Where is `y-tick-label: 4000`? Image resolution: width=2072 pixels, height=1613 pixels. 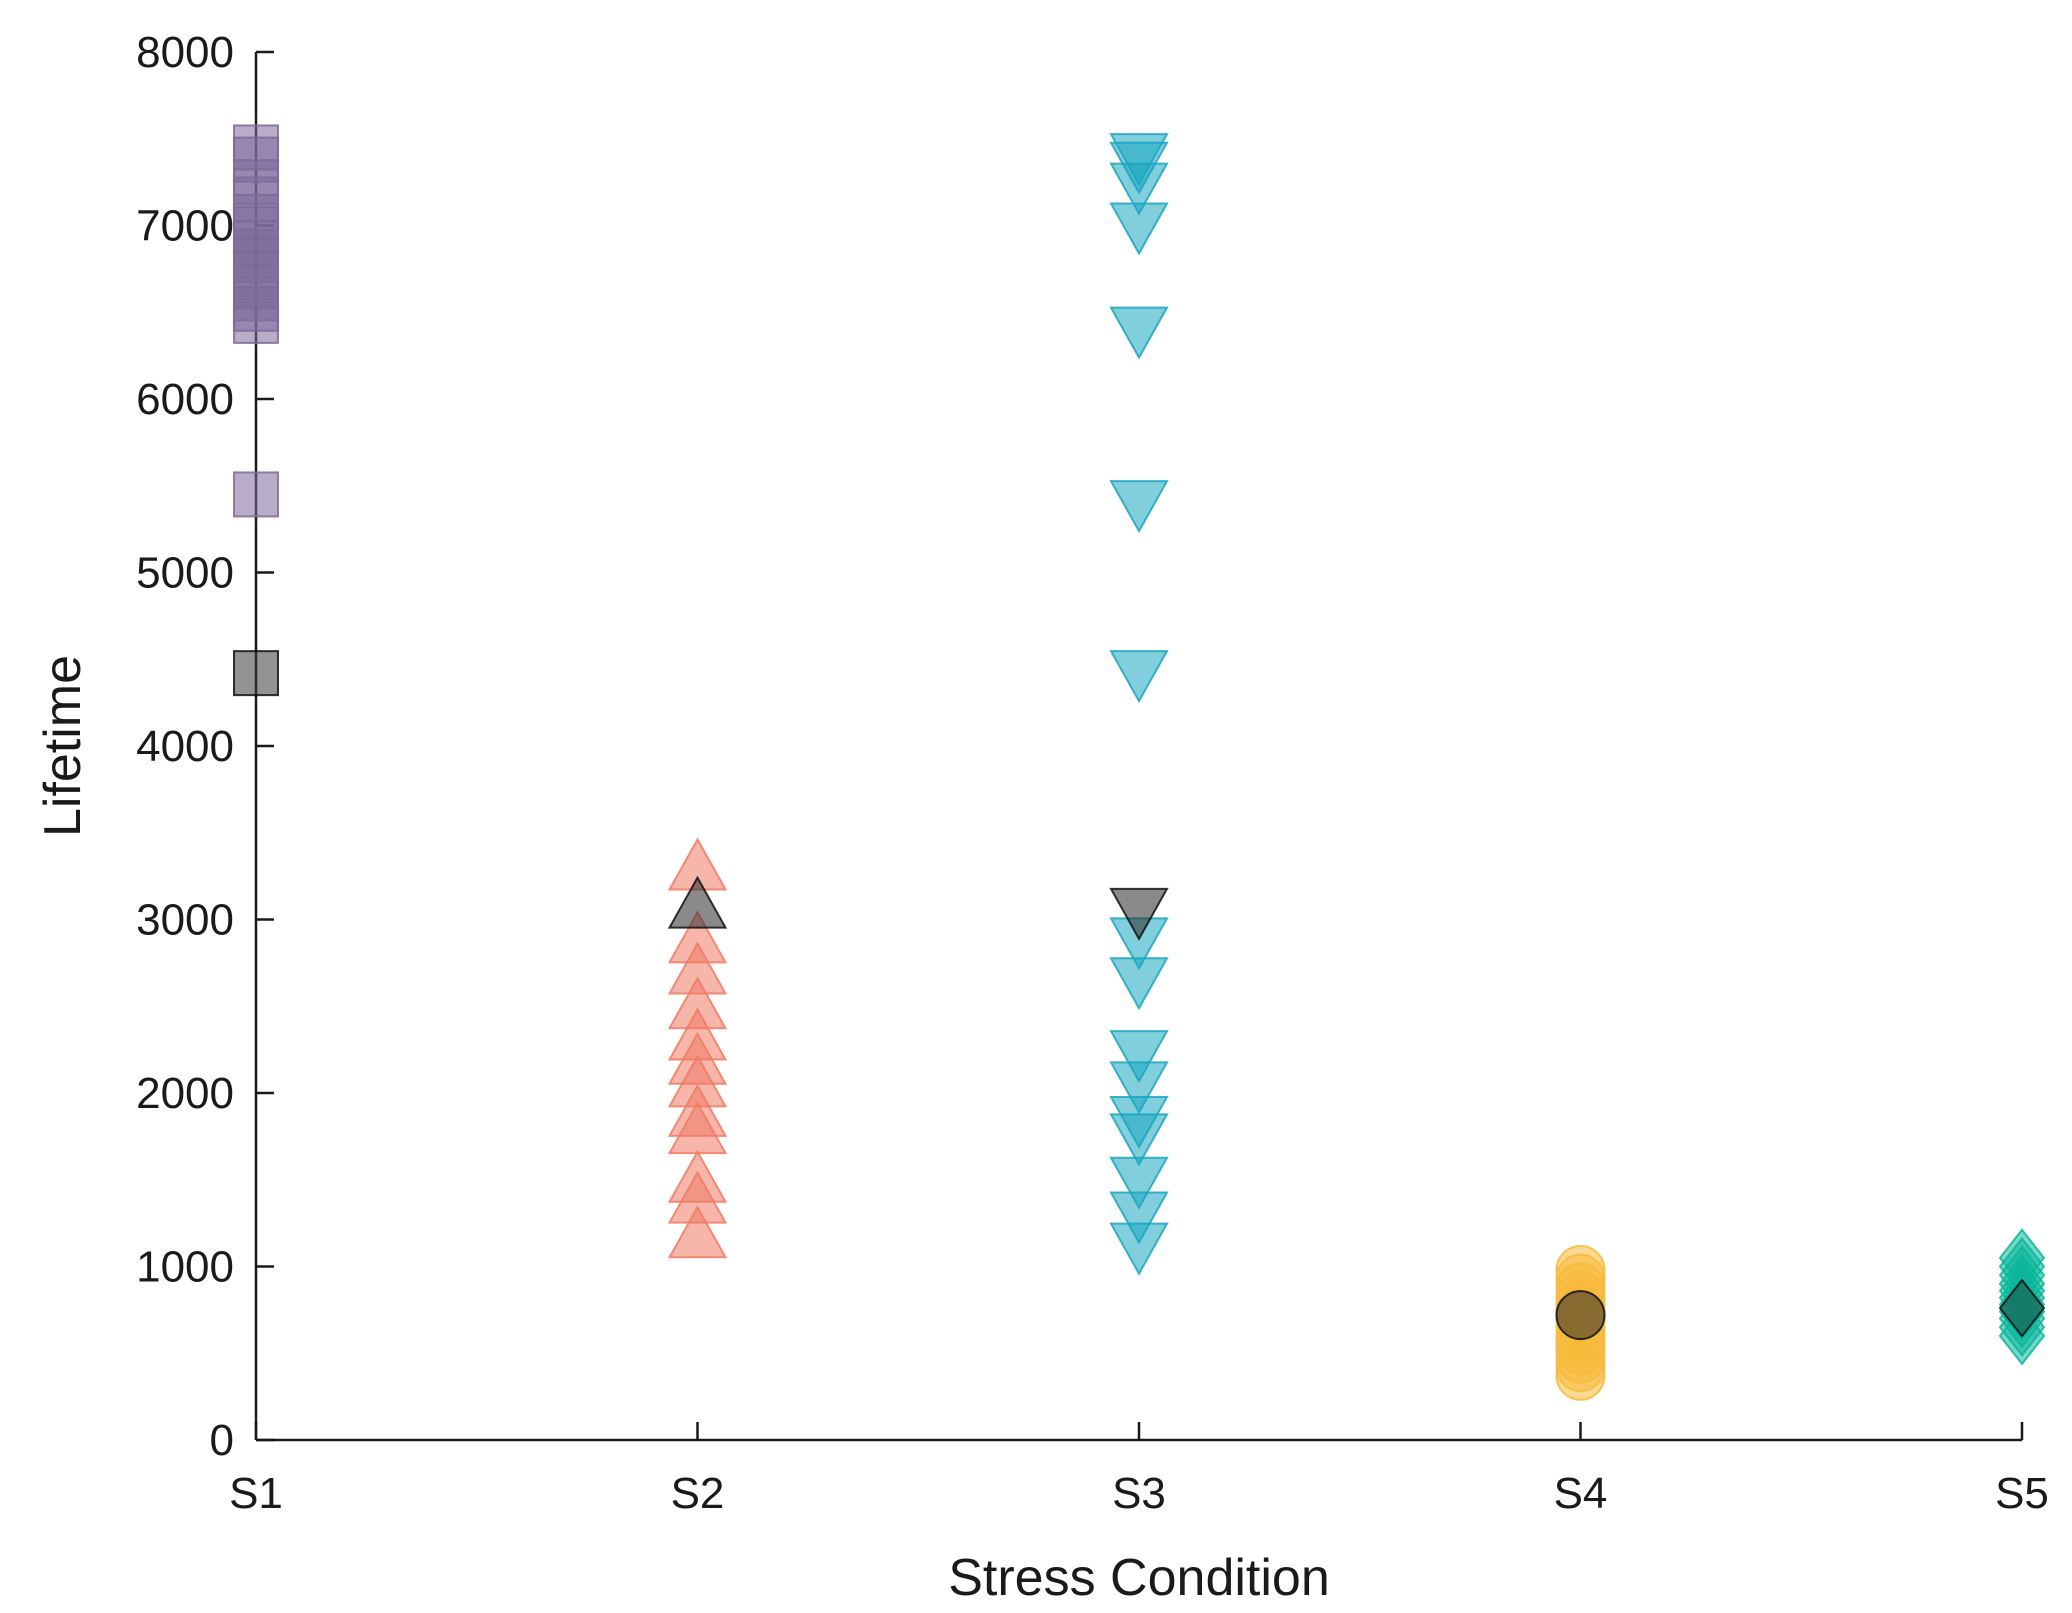
y-tick-label: 4000 is located at coordinates (185, 746).